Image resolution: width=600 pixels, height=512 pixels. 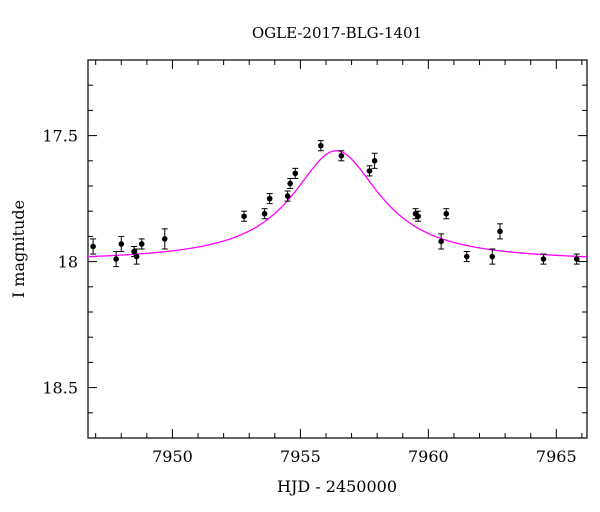 What do you see at coordinates (556, 456) in the screenshot?
I see `x-tick-label: 7965` at bounding box center [556, 456].